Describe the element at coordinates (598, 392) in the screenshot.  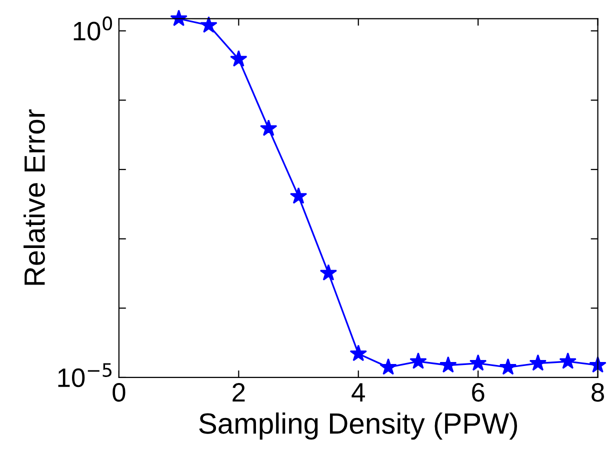
I see `x-tick-label: 8` at that location.